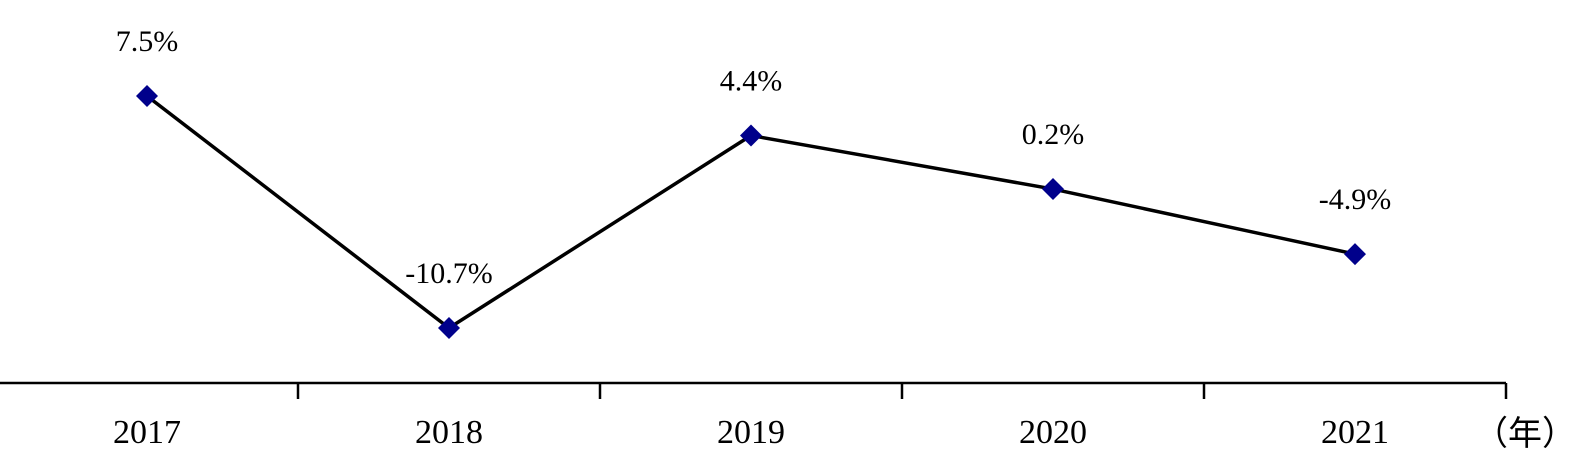  Describe the element at coordinates (449, 432) in the screenshot. I see `x-tick-label: 2018` at that location.